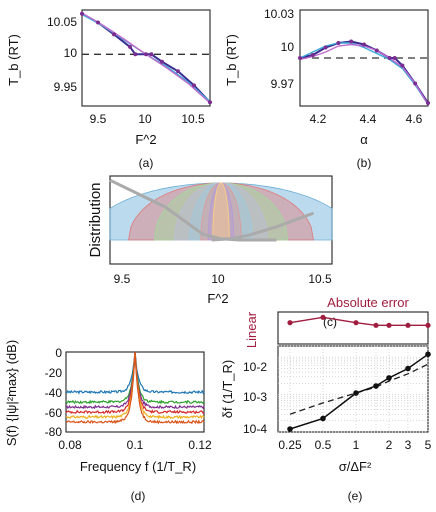 This screenshot has height=512, width=436. Describe the element at coordinates (279, 14) in the screenshot. I see `panel-b-ytick-1: 10.03` at that location.